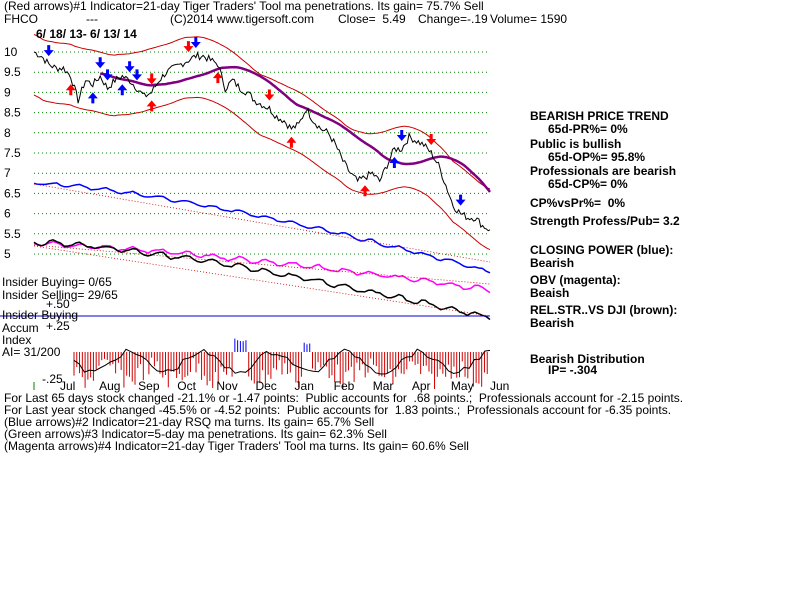 The height and width of the screenshot is (600, 800). What do you see at coordinates (57, 282) in the screenshot?
I see `insider-buying-count: Insider Buying= 0/65` at bounding box center [57, 282].